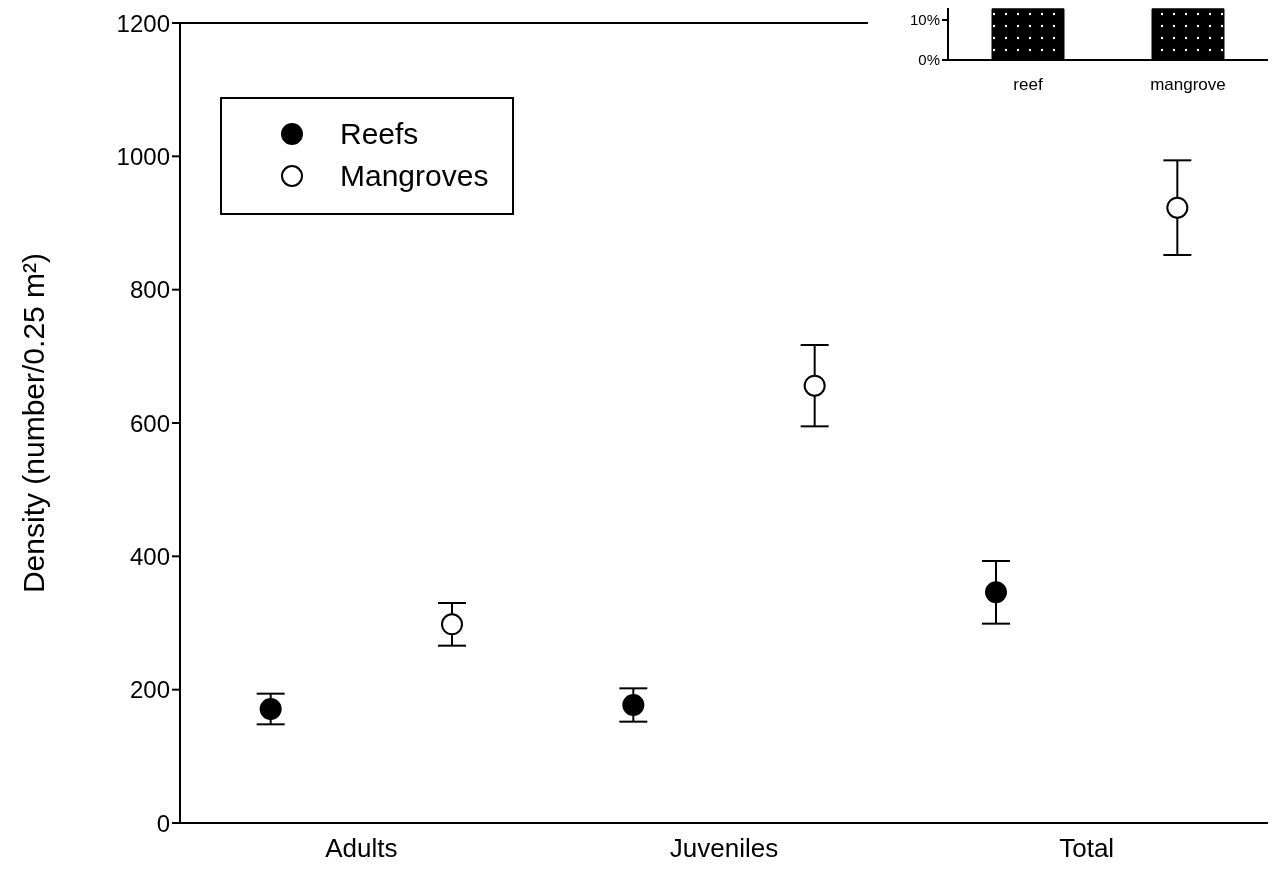 This screenshot has width=1276, height=886. Describe the element at coordinates (33, 423) in the screenshot. I see `y-axis-title: Density (number/0.25 m²)` at that location.